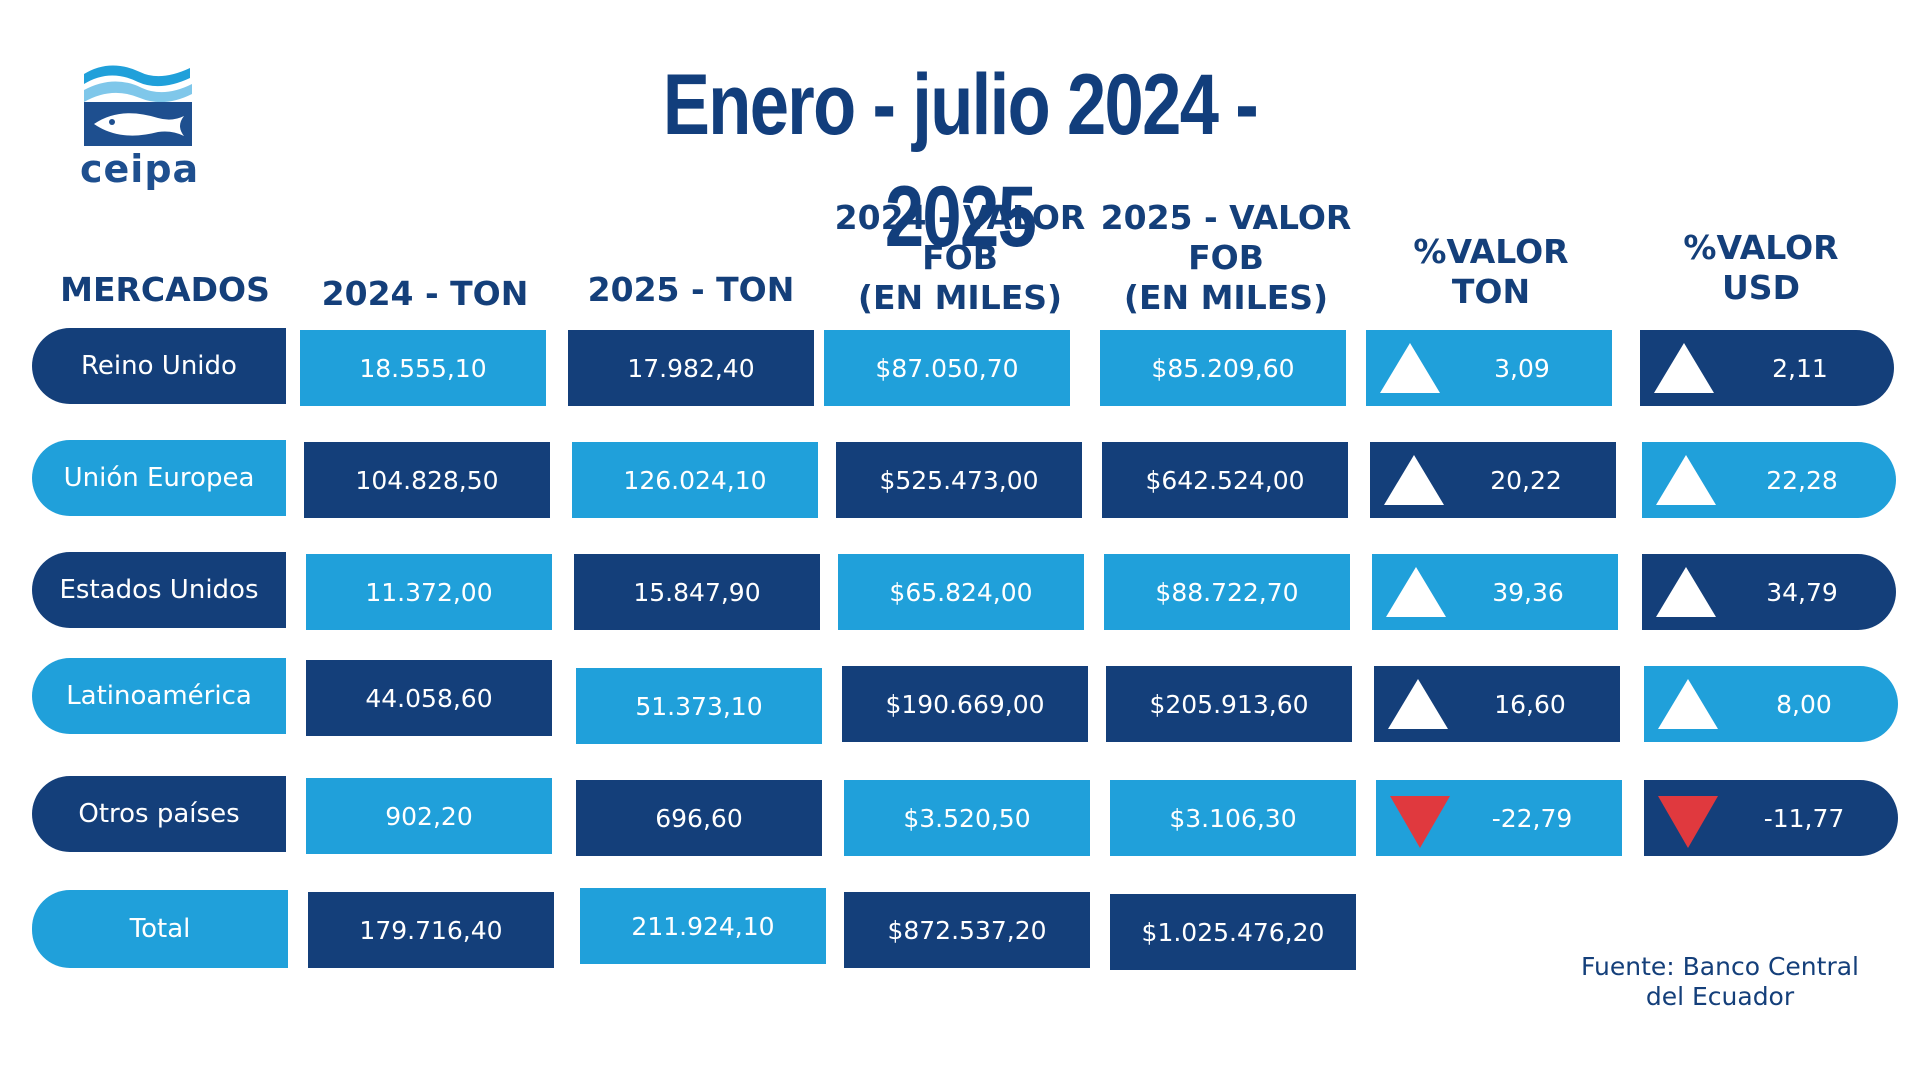 This screenshot has height=1080, width=1920. What do you see at coordinates (1226, 297) in the screenshot?
I see `header-fob-2025-line-3: (EN MILES)` at bounding box center [1226, 297].